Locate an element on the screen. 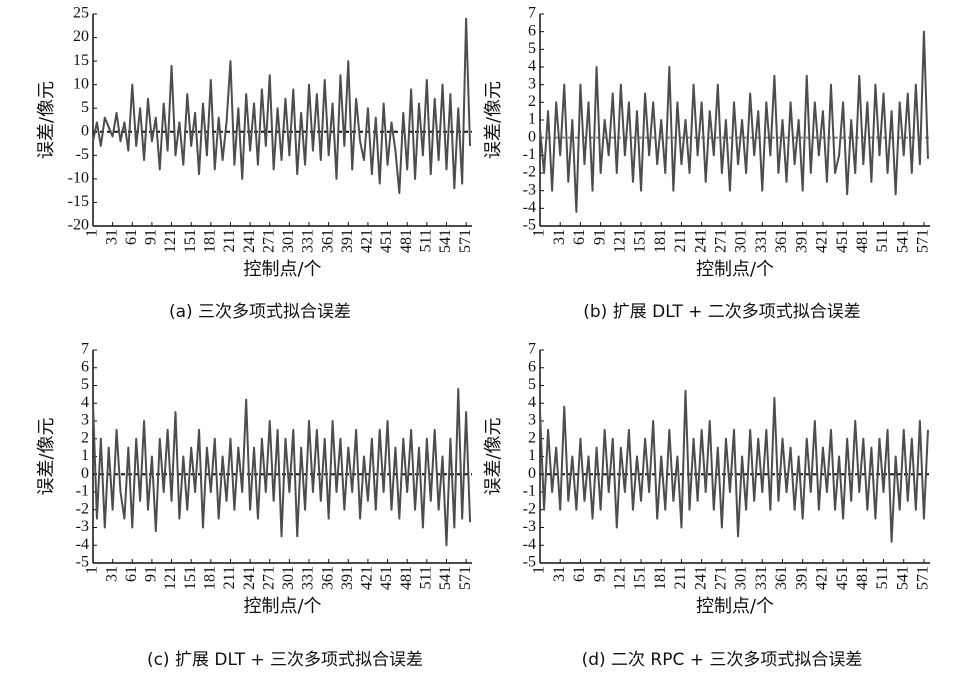 Image resolution: width=960 pixels, height=683 pixels. y-tick-label: -20 is located at coordinates (78, 225).